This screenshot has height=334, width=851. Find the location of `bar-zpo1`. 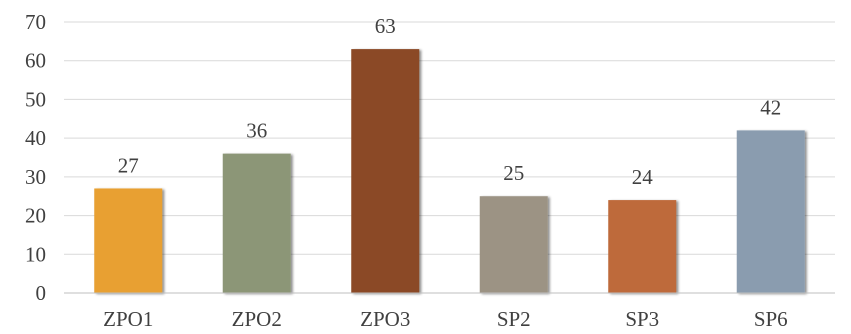

bar-zpo1 is located at coordinates (128, 240).